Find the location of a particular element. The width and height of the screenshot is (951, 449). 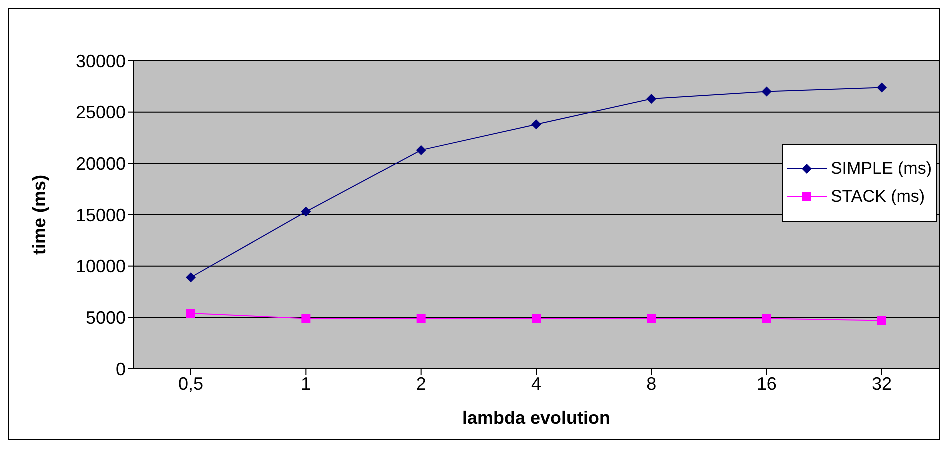

y-tick-label: 15000 is located at coordinates (101, 215).